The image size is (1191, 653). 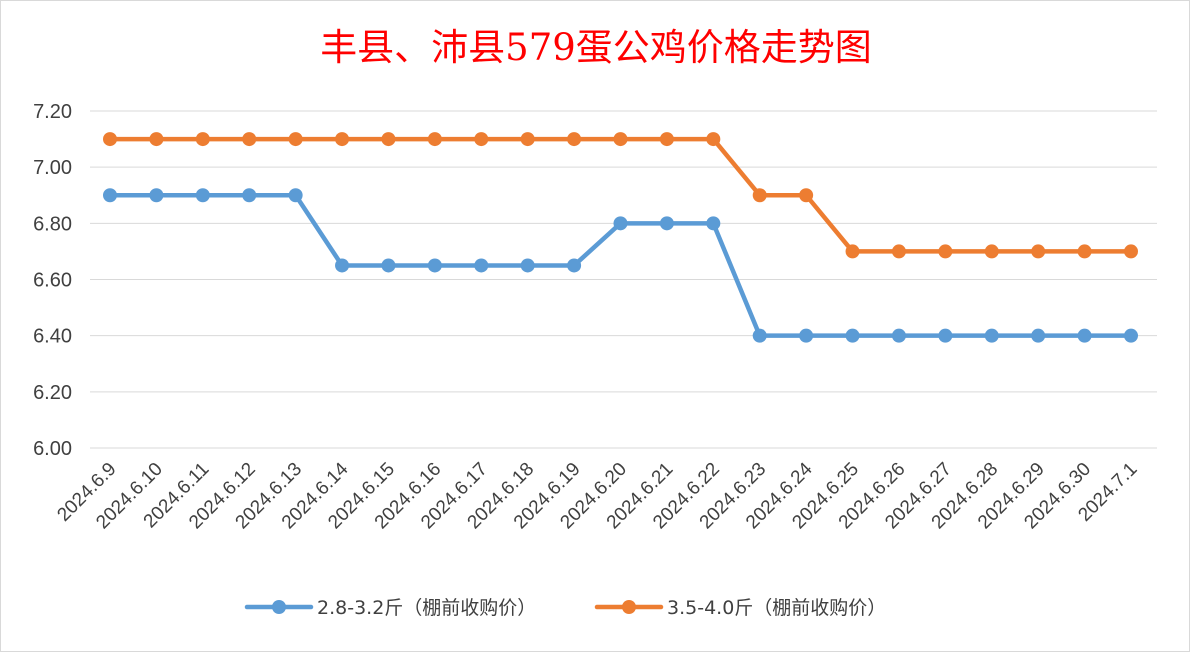 I want to click on legend-item: 3.5-4.0斤（棚前收购价）, so click(x=740, y=608).